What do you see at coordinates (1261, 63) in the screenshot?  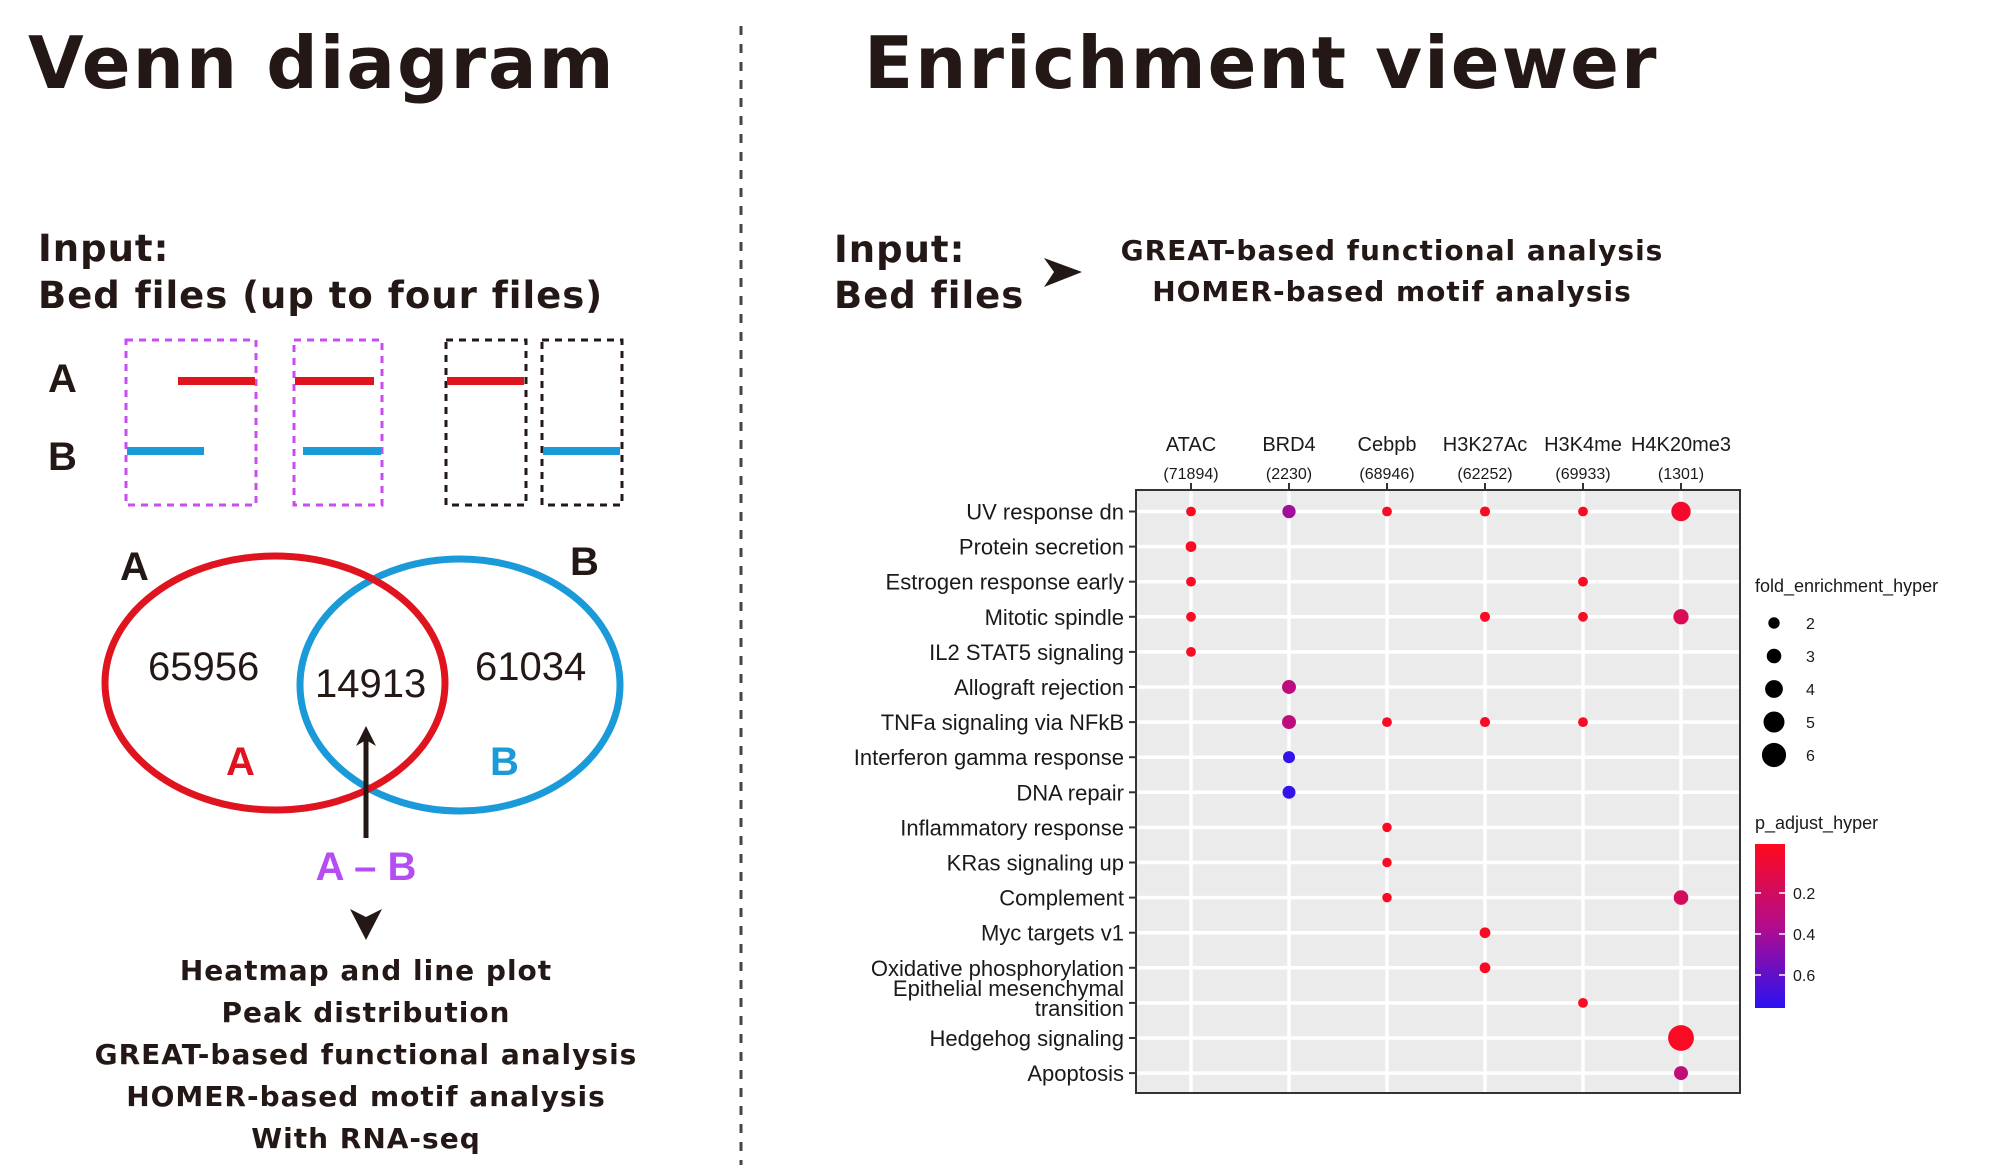 I see `enrich-title: Enrichment viewer` at bounding box center [1261, 63].